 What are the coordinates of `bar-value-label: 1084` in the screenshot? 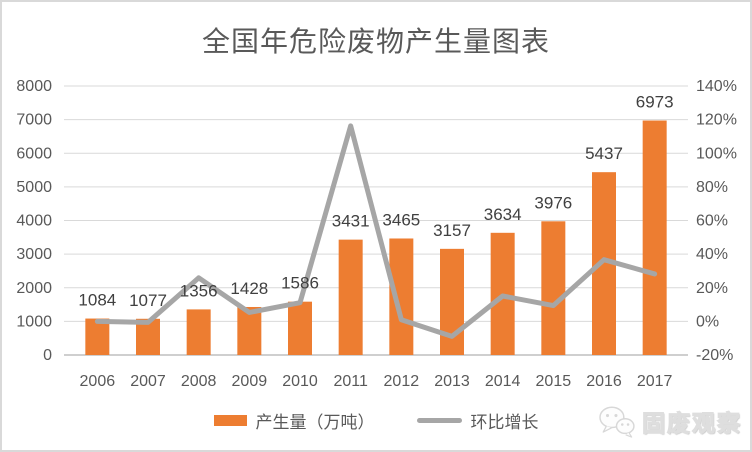 It's located at (97, 300).